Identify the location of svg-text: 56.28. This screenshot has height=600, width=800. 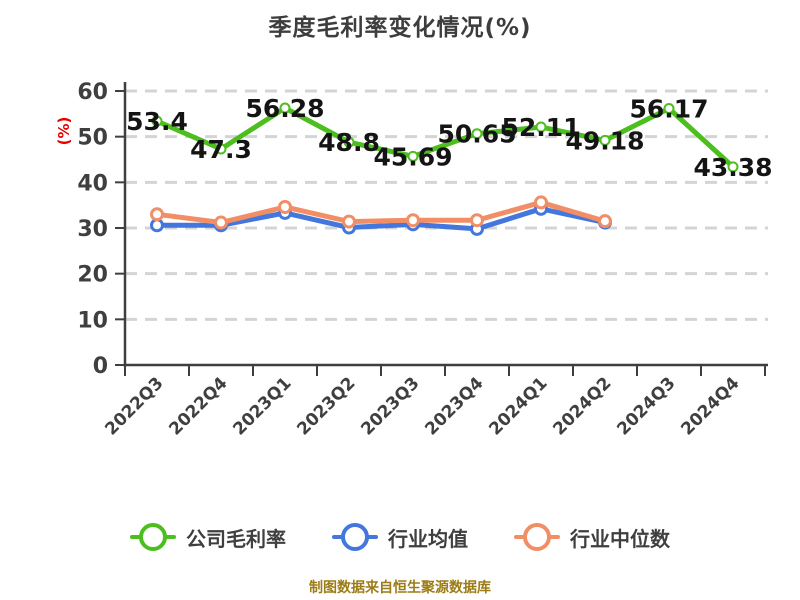
(284, 108).